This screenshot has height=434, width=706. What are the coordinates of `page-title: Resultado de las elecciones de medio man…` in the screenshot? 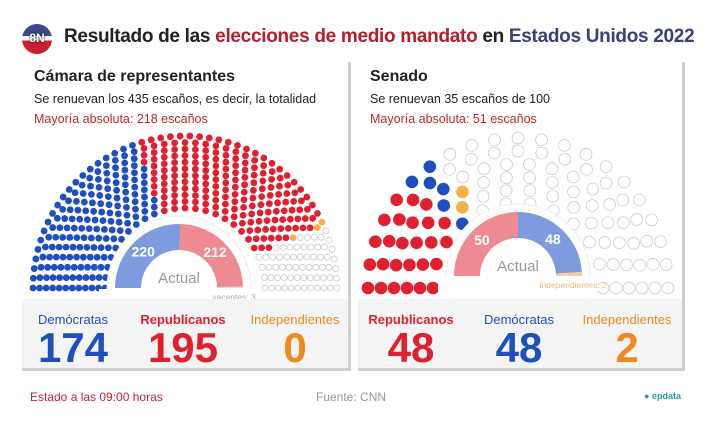 It's located at (379, 36).